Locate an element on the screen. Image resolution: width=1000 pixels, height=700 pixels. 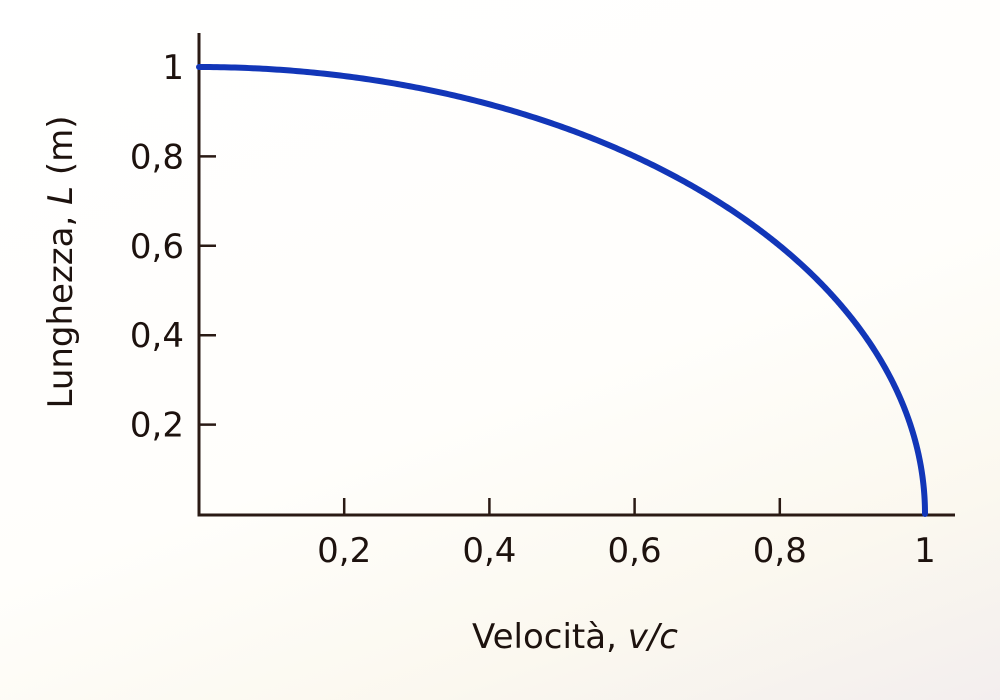
x-tick-label: 0,4 is located at coordinates (489, 551).